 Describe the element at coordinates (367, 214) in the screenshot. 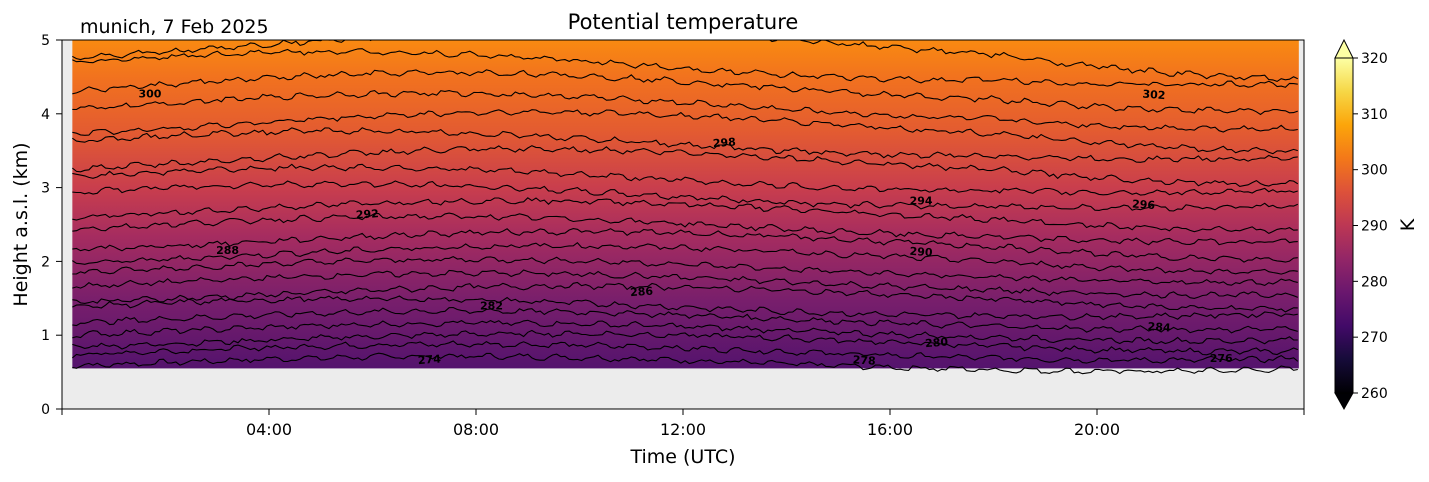

I see `contour-label: 292` at that location.